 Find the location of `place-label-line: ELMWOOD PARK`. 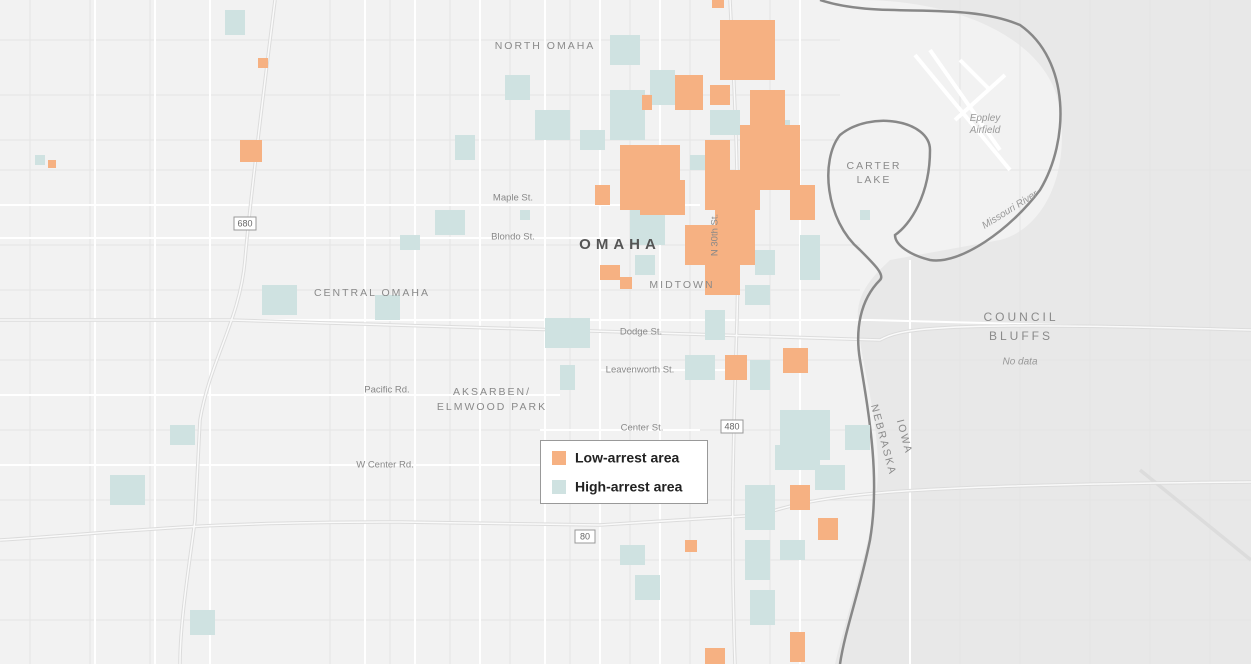

place-label-line: ELMWOOD PARK is located at coordinates (492, 407).